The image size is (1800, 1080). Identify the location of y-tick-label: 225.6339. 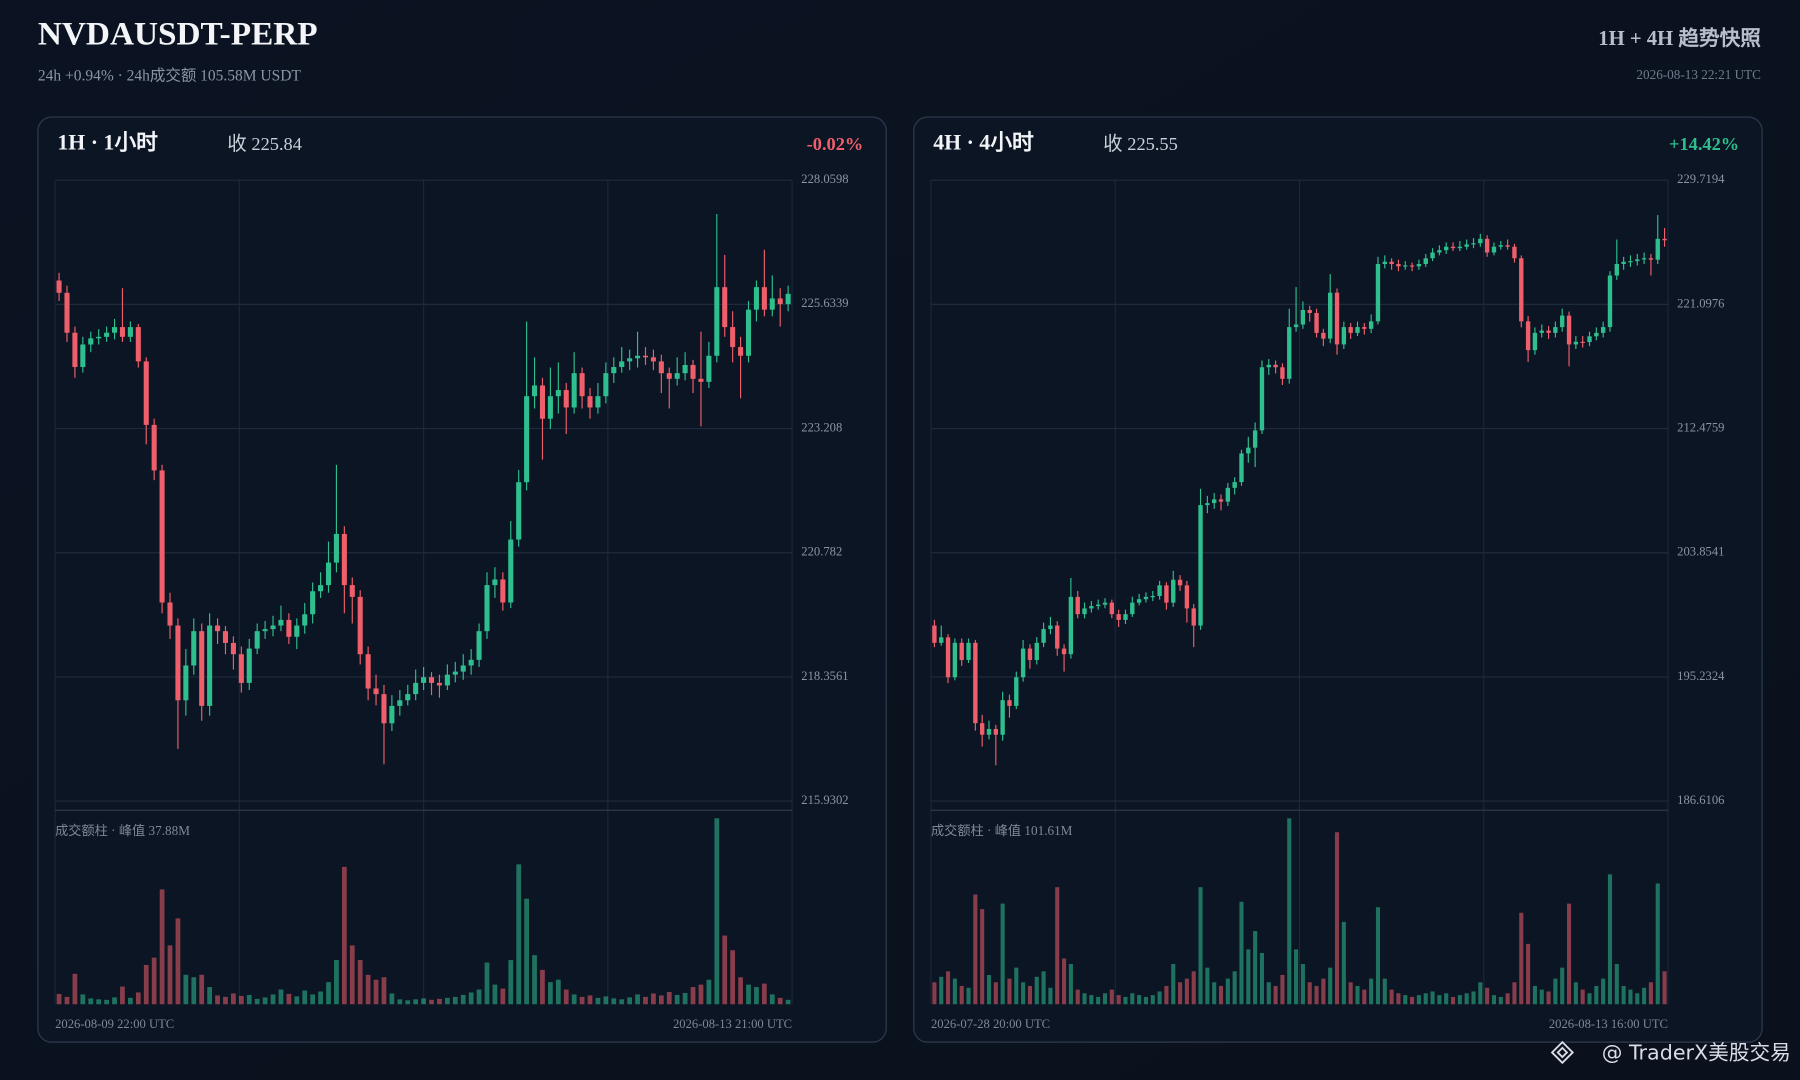
(824, 303).